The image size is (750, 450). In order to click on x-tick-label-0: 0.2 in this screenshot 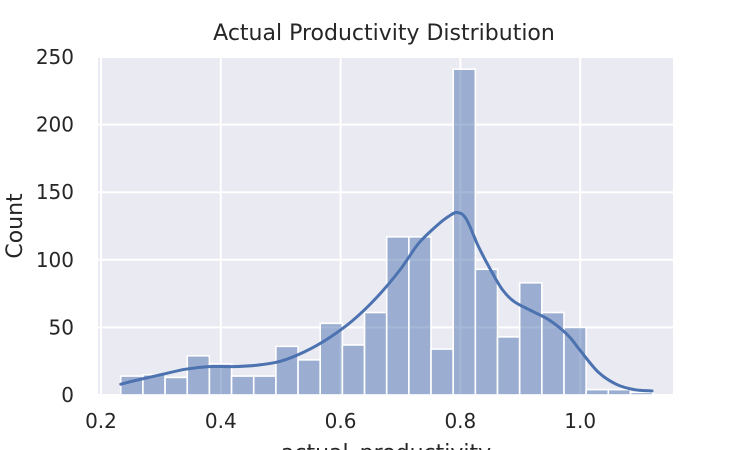, I will do `click(101, 421)`.